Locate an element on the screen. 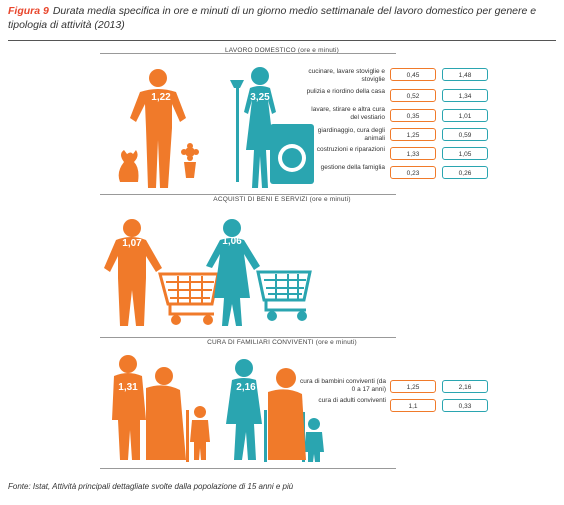  female-value: 0,59 is located at coordinates (465, 134).